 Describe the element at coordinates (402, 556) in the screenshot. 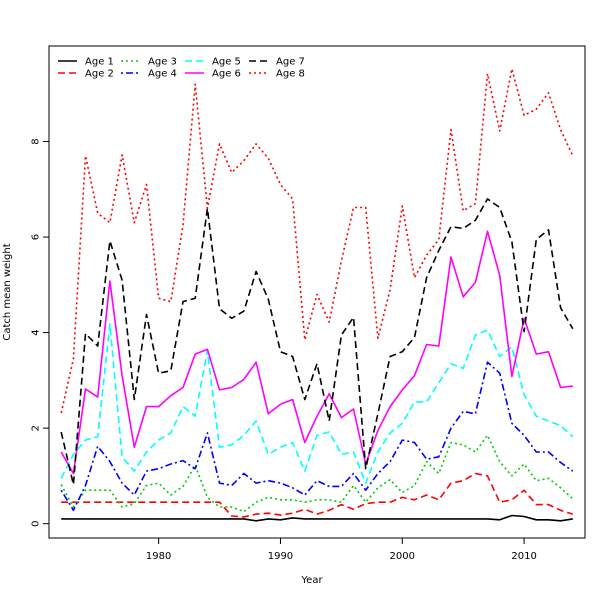

I see `x-tick-label: 2000` at that location.